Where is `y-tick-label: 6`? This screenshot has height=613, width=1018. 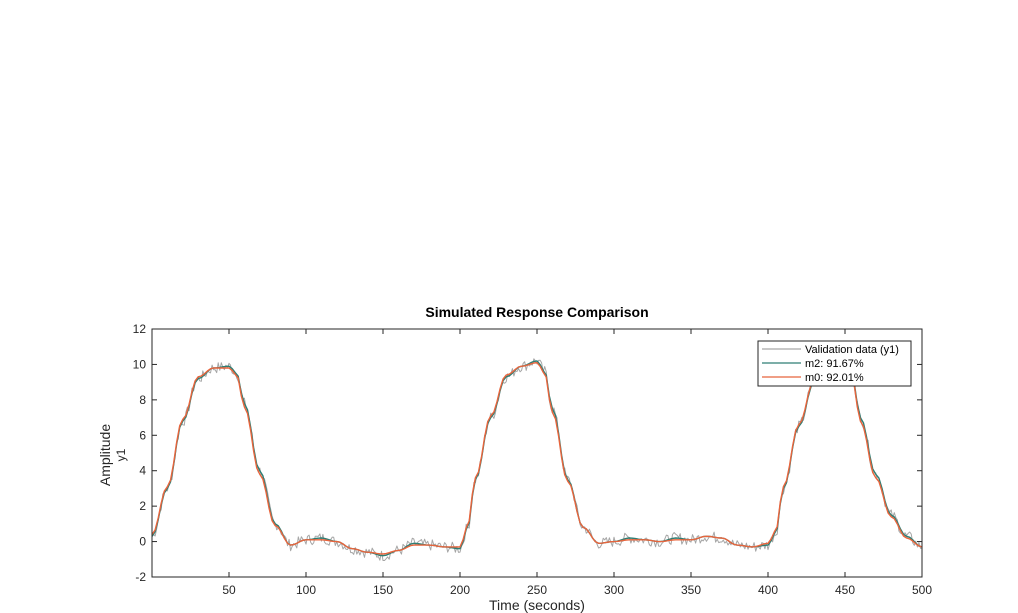
y-tick-label: 6 is located at coordinates (142, 435).